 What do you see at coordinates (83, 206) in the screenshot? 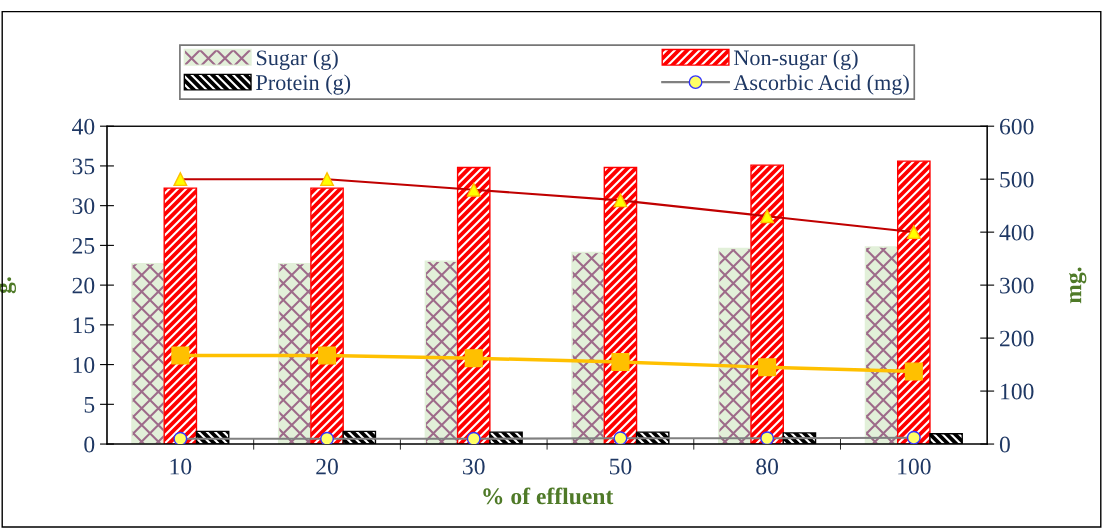
I see `y-tick-label: 30` at bounding box center [83, 206].